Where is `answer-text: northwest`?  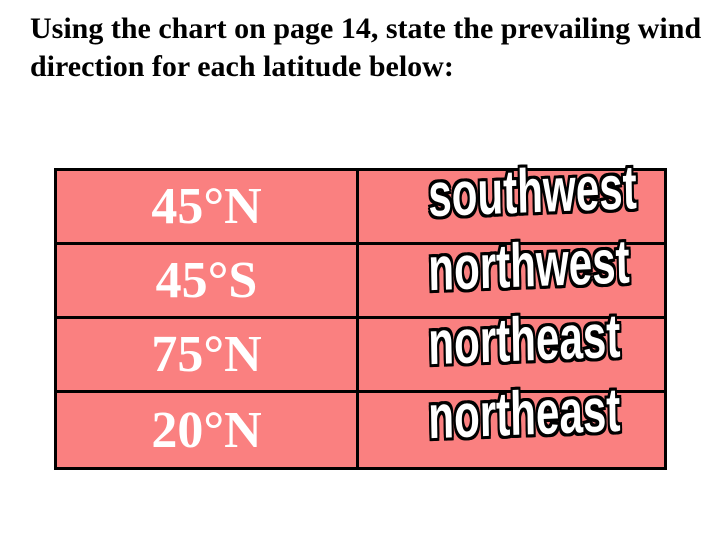 answer-text: northwest is located at coordinates (529, 266).